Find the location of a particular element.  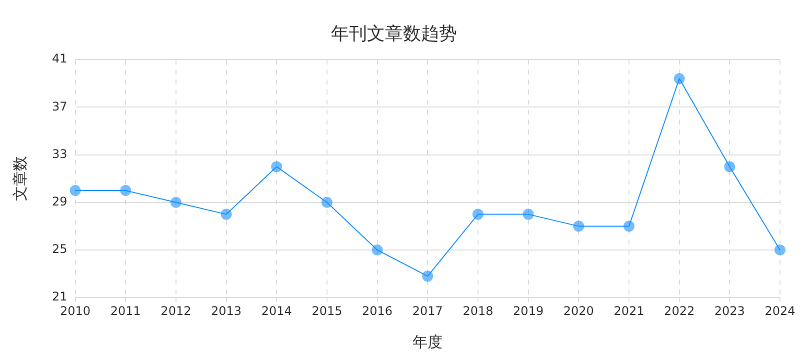

x-tick-label: 2016 is located at coordinates (377, 311).